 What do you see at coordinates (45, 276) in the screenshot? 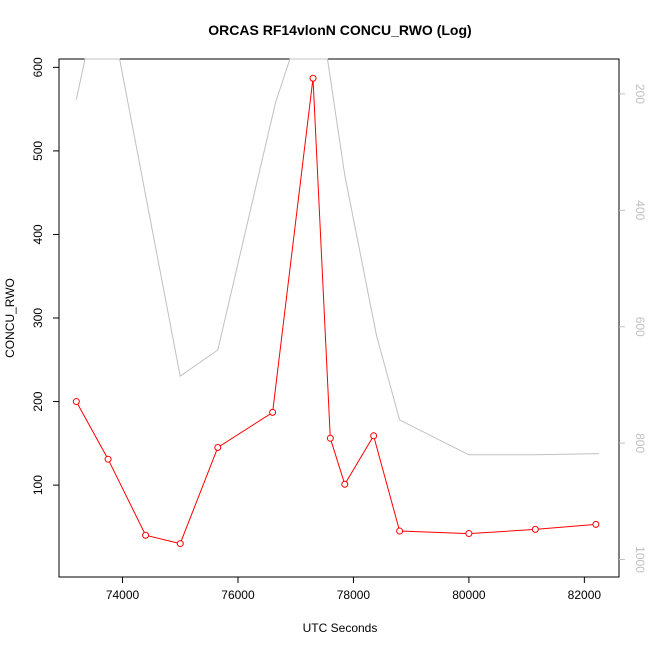
I see `y-axis: 100 200 300 400 500 600` at bounding box center [45, 276].